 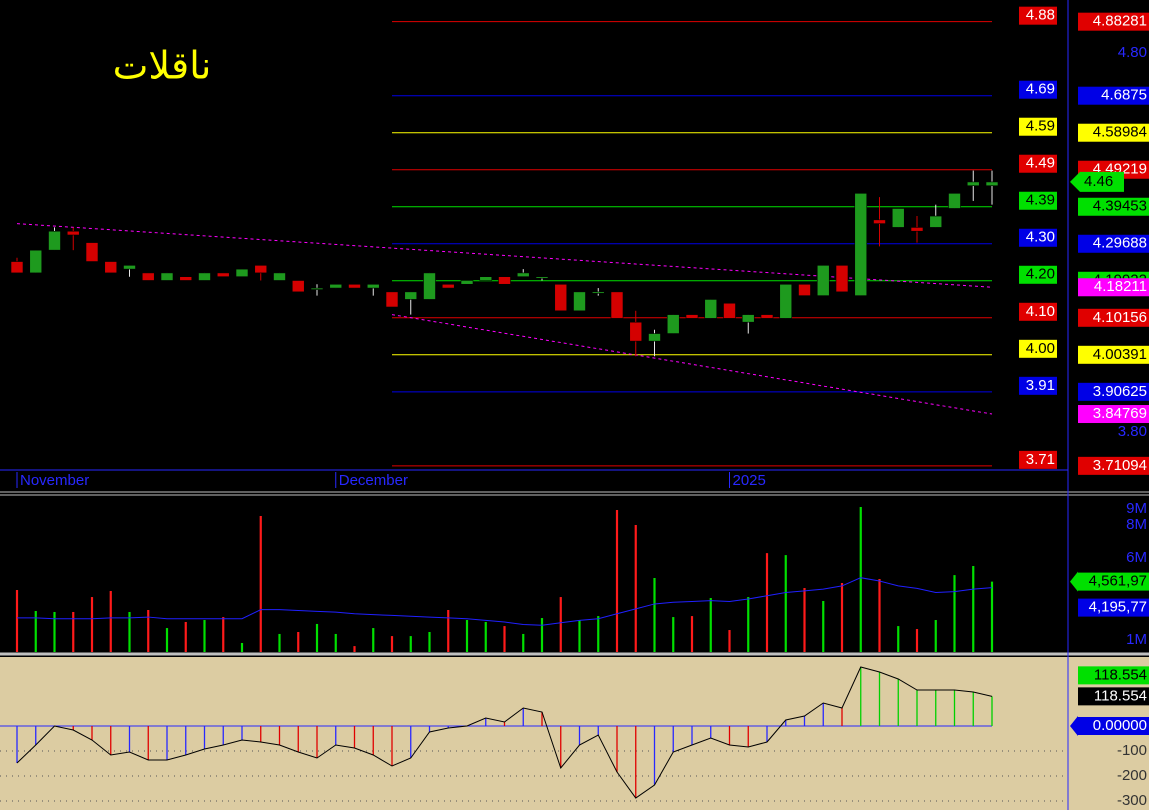 I want to click on level-label: 4.69, so click(x=1040, y=89).